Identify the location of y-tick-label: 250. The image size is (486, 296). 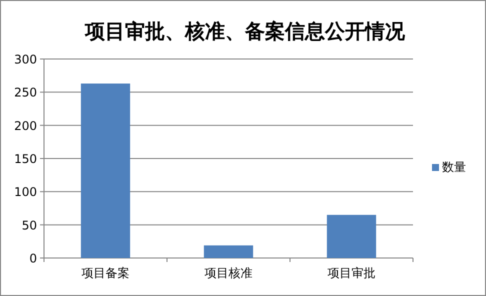
(25, 93).